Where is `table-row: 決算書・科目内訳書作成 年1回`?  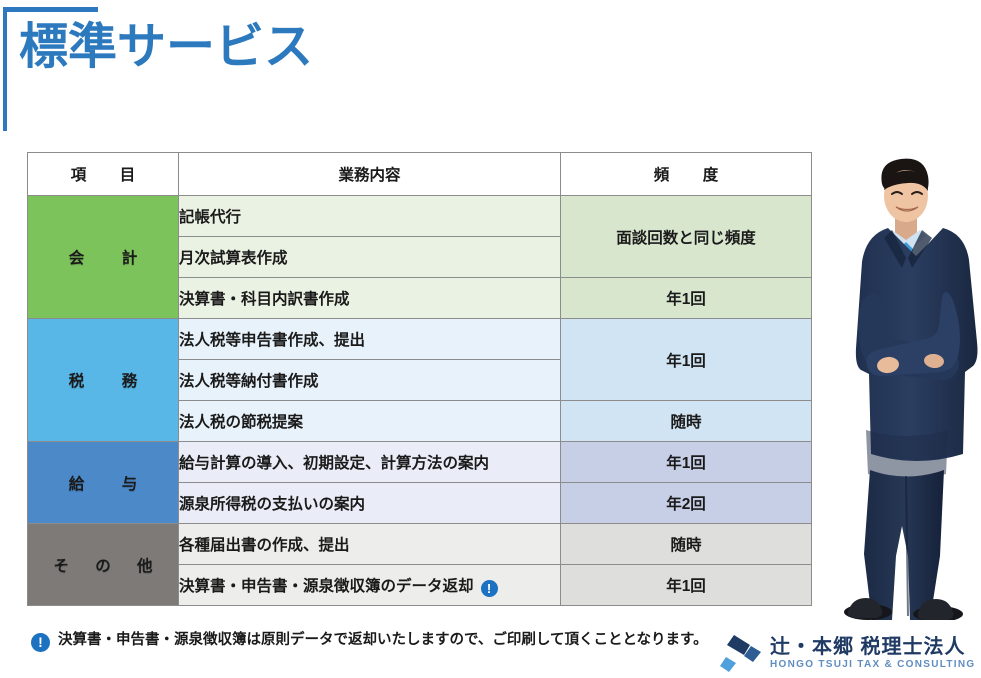
table-row: 決算書・科目内訳書作成 年1回 is located at coordinates (420, 298).